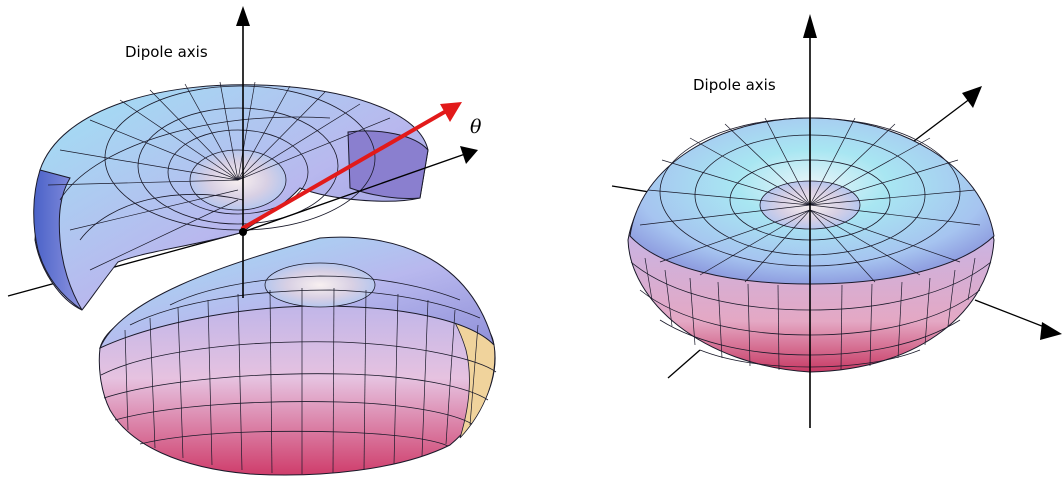  Describe the element at coordinates (810, 200) in the screenshot. I see `right-mesh-radials` at that location.